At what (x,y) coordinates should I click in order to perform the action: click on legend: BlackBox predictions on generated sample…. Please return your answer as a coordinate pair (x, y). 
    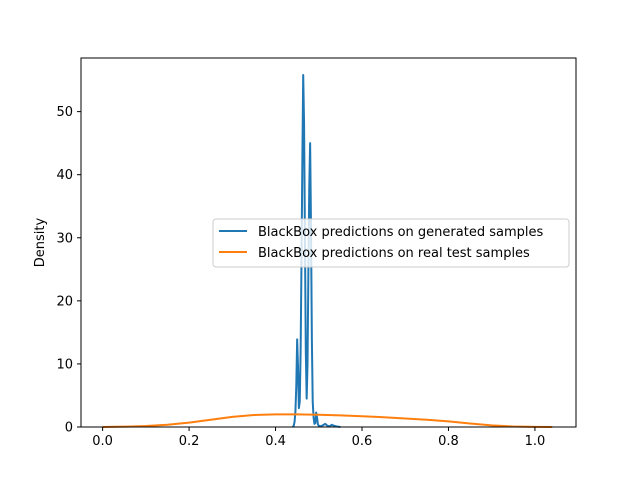
    Looking at the image, I should click on (391, 243).